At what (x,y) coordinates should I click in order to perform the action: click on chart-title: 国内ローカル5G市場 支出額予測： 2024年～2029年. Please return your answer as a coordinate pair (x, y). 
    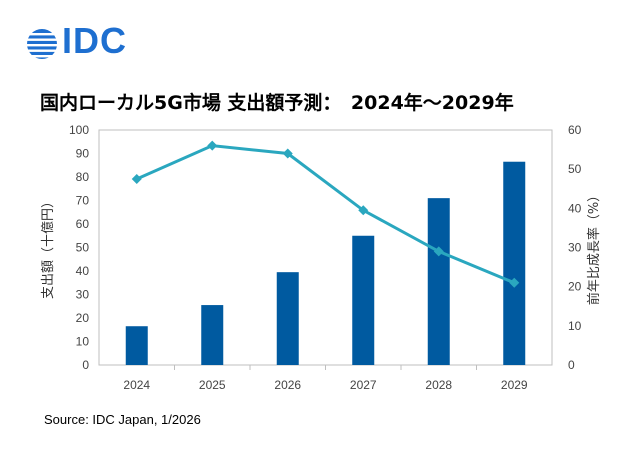
    Looking at the image, I should click on (277, 103).